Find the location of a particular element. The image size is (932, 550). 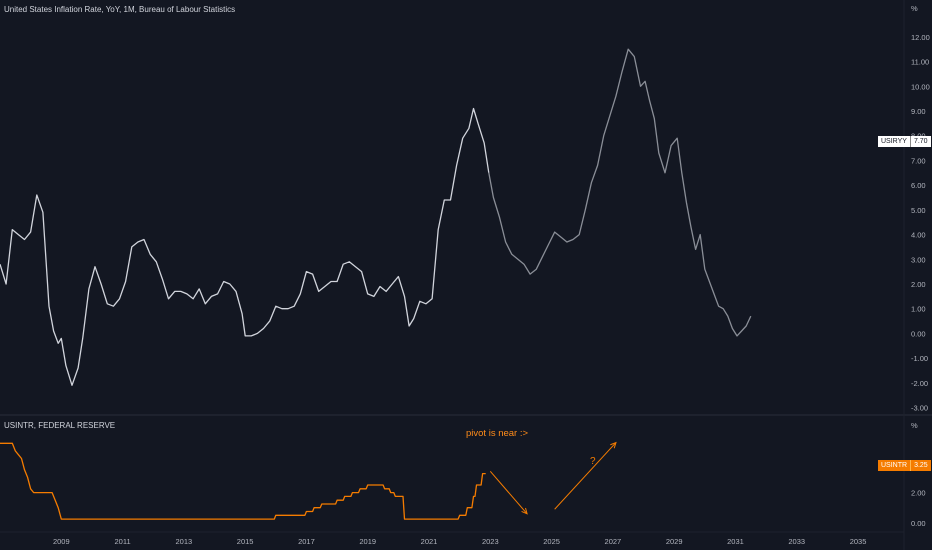

x-tick-label: 2025 is located at coordinates (551, 541).